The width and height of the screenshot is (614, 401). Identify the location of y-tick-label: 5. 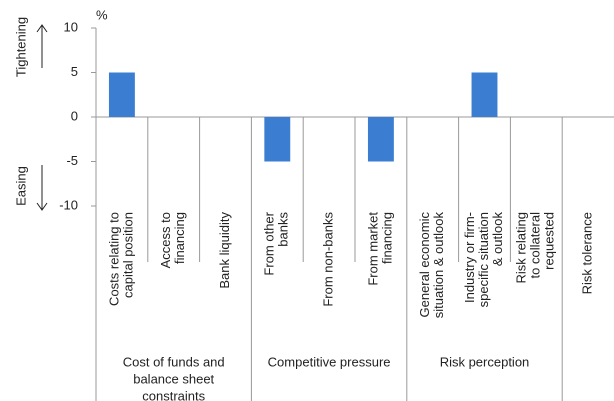
(74, 71).